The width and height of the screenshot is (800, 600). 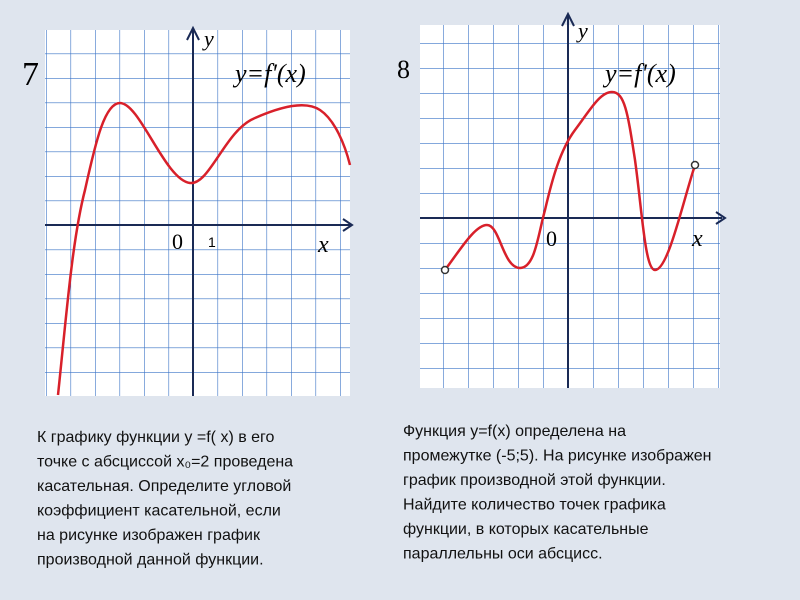 What do you see at coordinates (557, 456) in the screenshot?
I see `text-line: промежутке (-5;5). На рисунке изображен` at bounding box center [557, 456].